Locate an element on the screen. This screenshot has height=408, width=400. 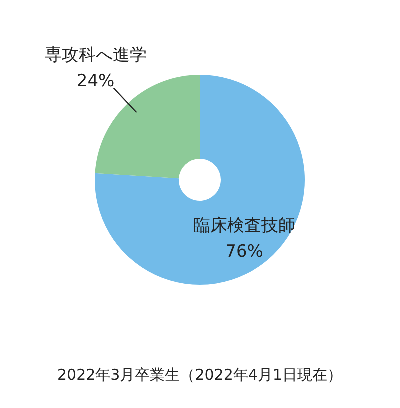
text: 2022年3月卒業生（2022年4月1日現在） is located at coordinates (200, 375).